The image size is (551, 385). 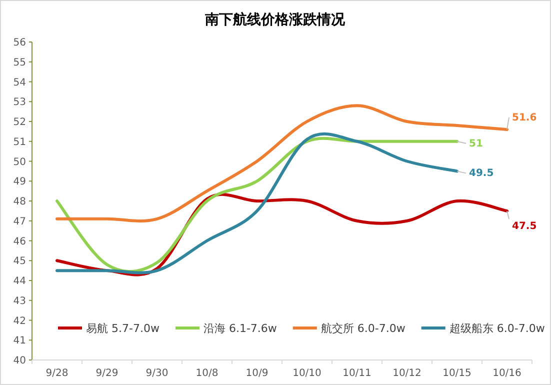 I want to click on data-label: 51.6, so click(x=524, y=118).